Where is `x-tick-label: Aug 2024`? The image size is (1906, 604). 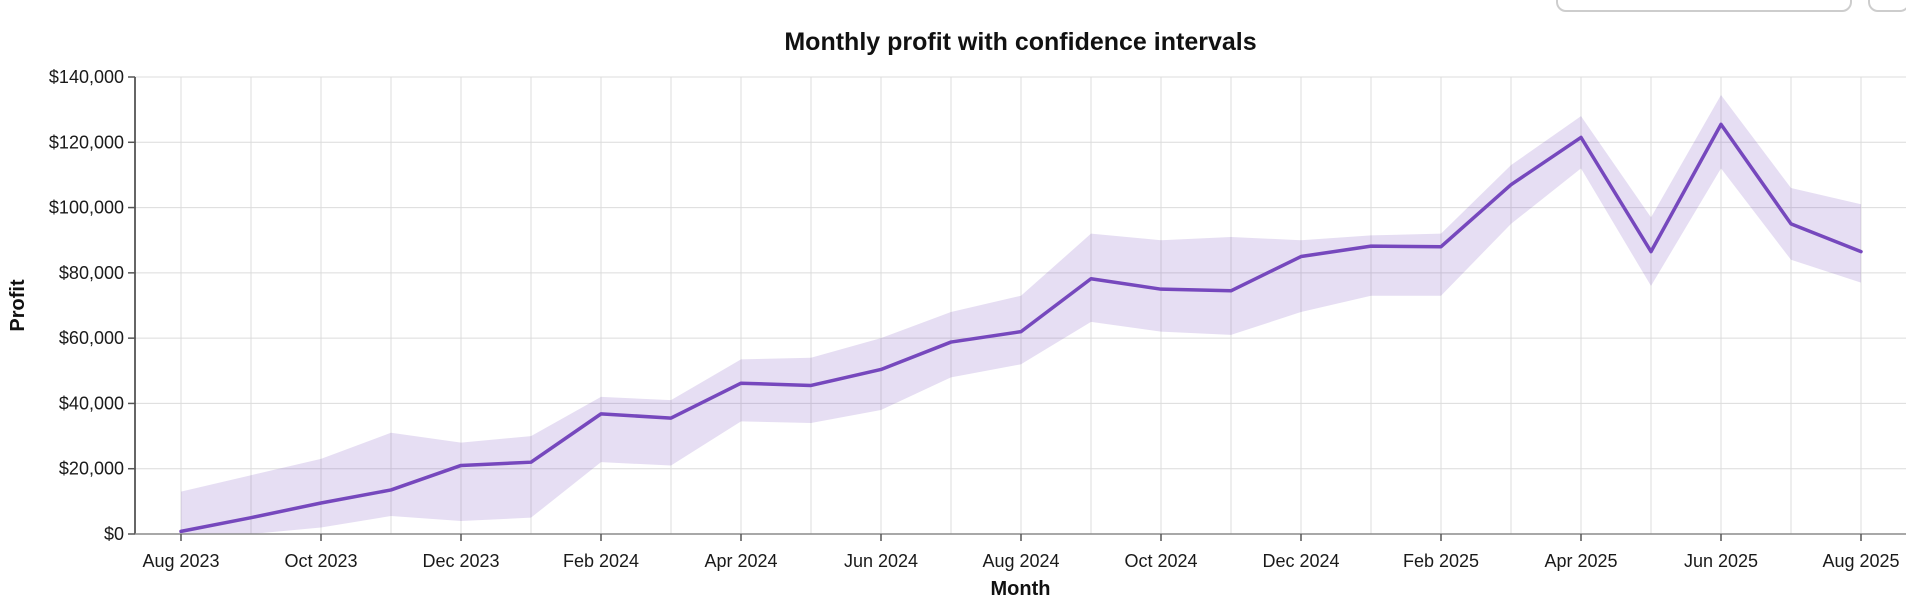
x-tick-label: Aug 2024 is located at coordinates (1020, 561).